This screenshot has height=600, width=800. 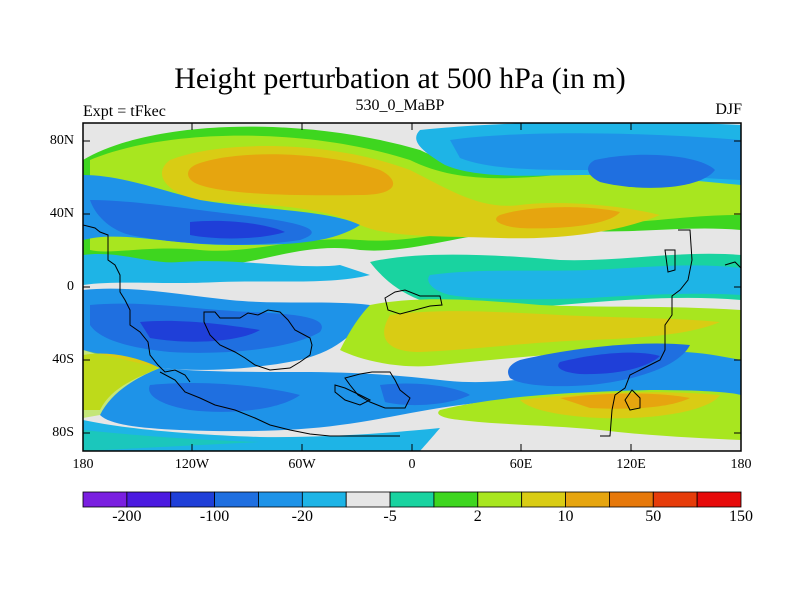 I want to click on lat-label-40s: 40S, so click(x=63, y=359).